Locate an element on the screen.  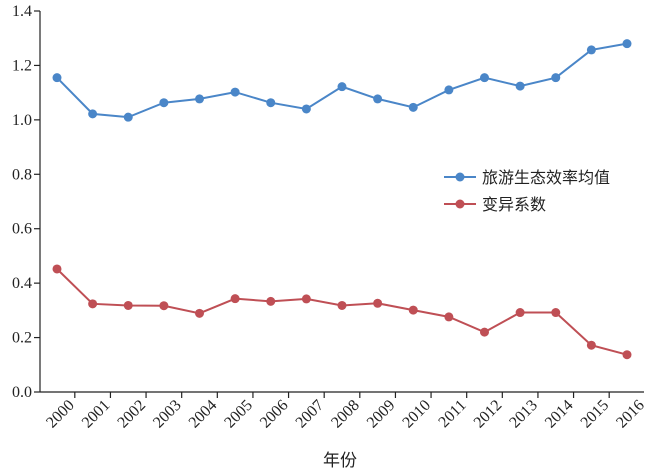
x-tick-label: 2000 is located at coordinates (60, 414).